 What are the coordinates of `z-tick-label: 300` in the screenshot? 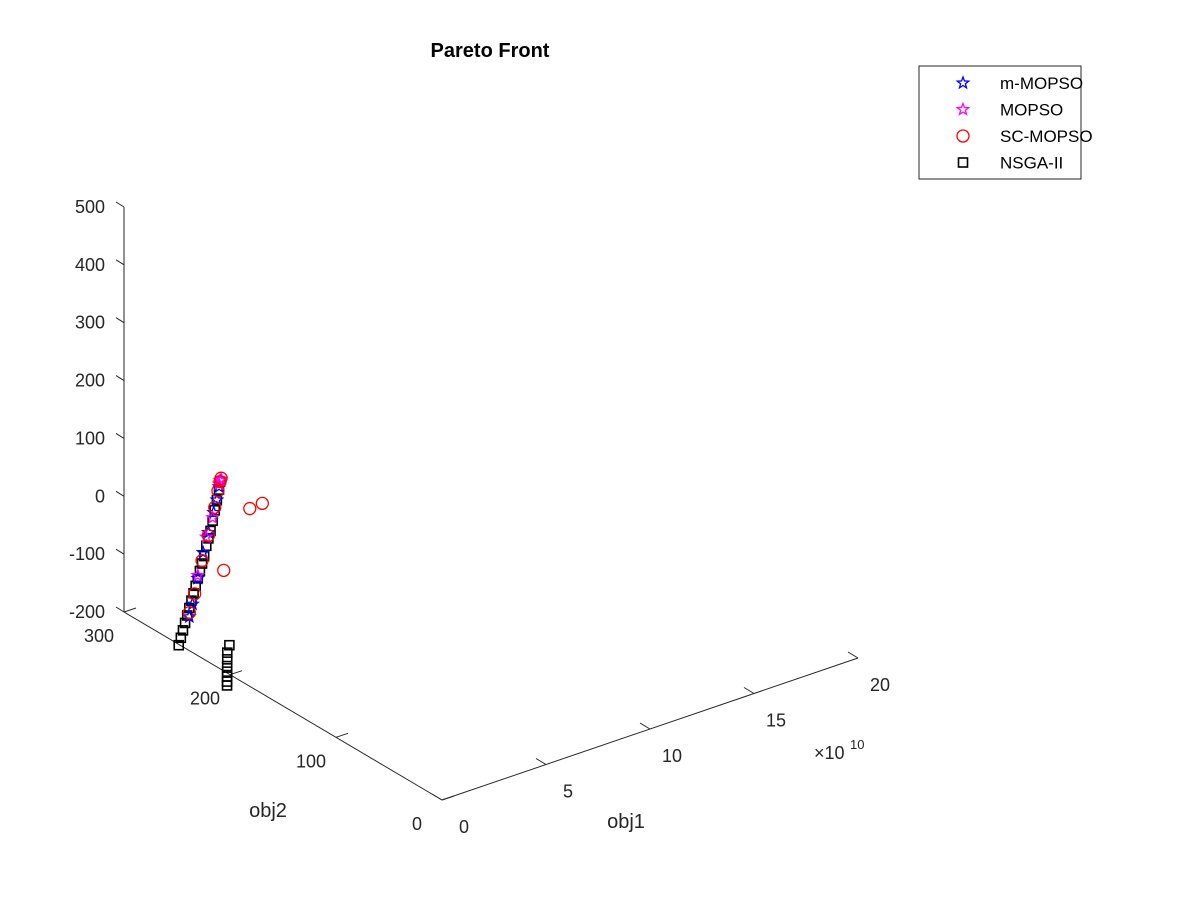 It's located at (90, 323).